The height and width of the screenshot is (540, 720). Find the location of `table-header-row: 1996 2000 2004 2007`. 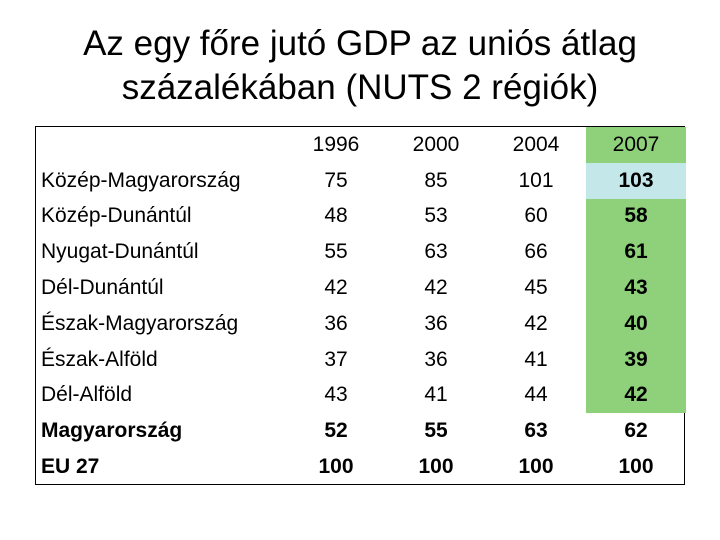

table-header-row: 1996 2000 2004 2007 is located at coordinates (361, 145).